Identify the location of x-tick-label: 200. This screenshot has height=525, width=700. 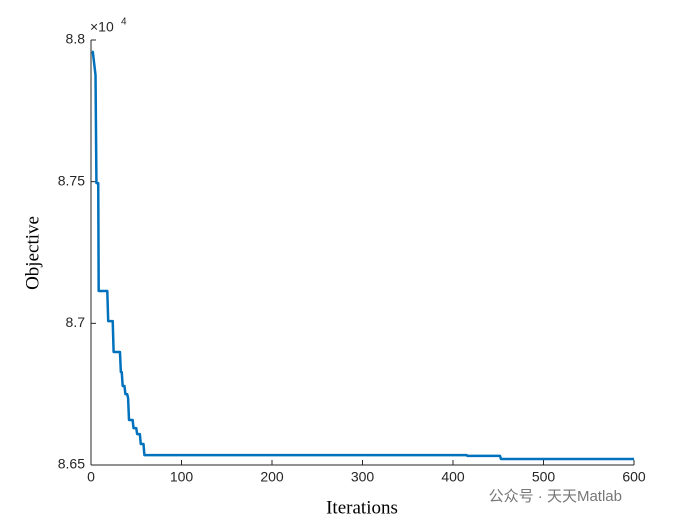
(272, 477).